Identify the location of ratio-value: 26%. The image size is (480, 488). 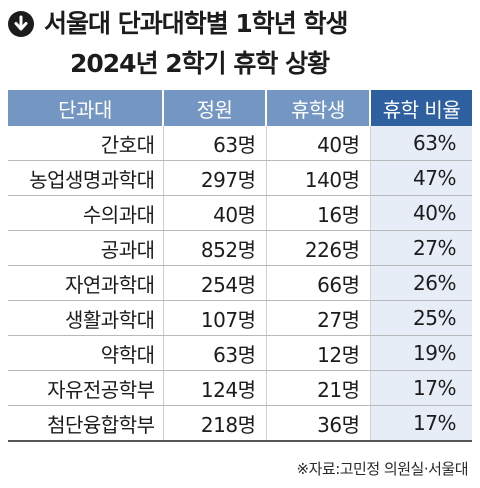
(421, 283).